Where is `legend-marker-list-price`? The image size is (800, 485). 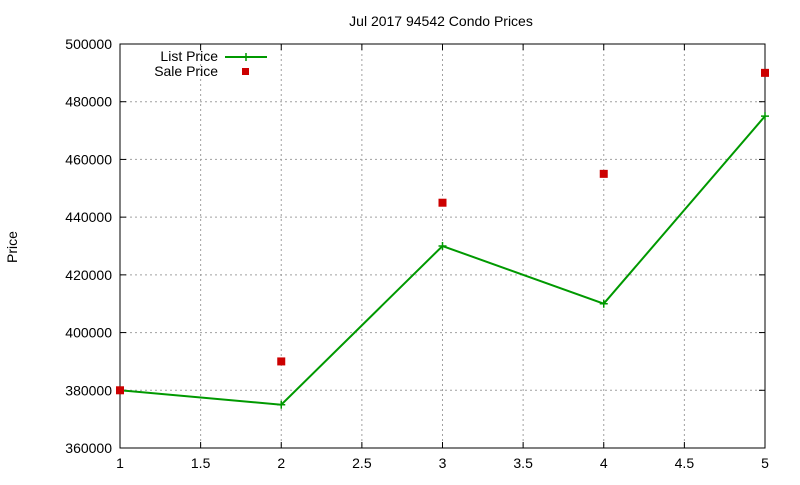 legend-marker-list-price is located at coordinates (246, 57).